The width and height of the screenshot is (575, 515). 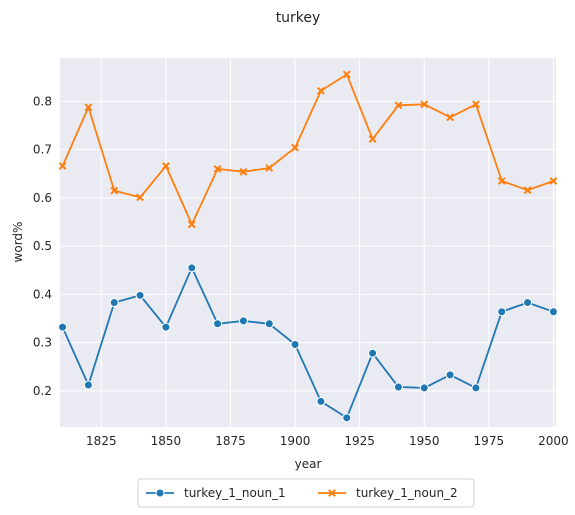 What do you see at coordinates (42, 101) in the screenshot?
I see `y-tick-label: 0.8` at bounding box center [42, 101].